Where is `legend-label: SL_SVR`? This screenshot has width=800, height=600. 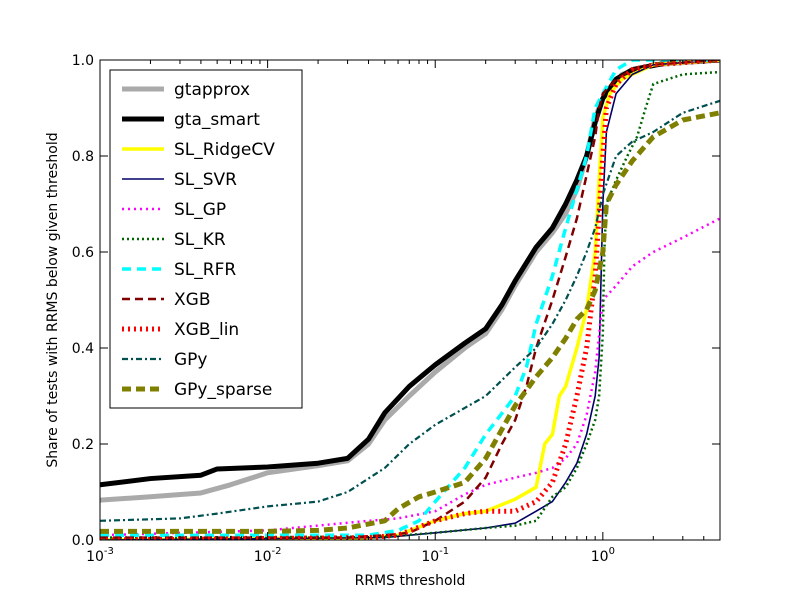 legend-label: SL_SVR is located at coordinates (205, 180).